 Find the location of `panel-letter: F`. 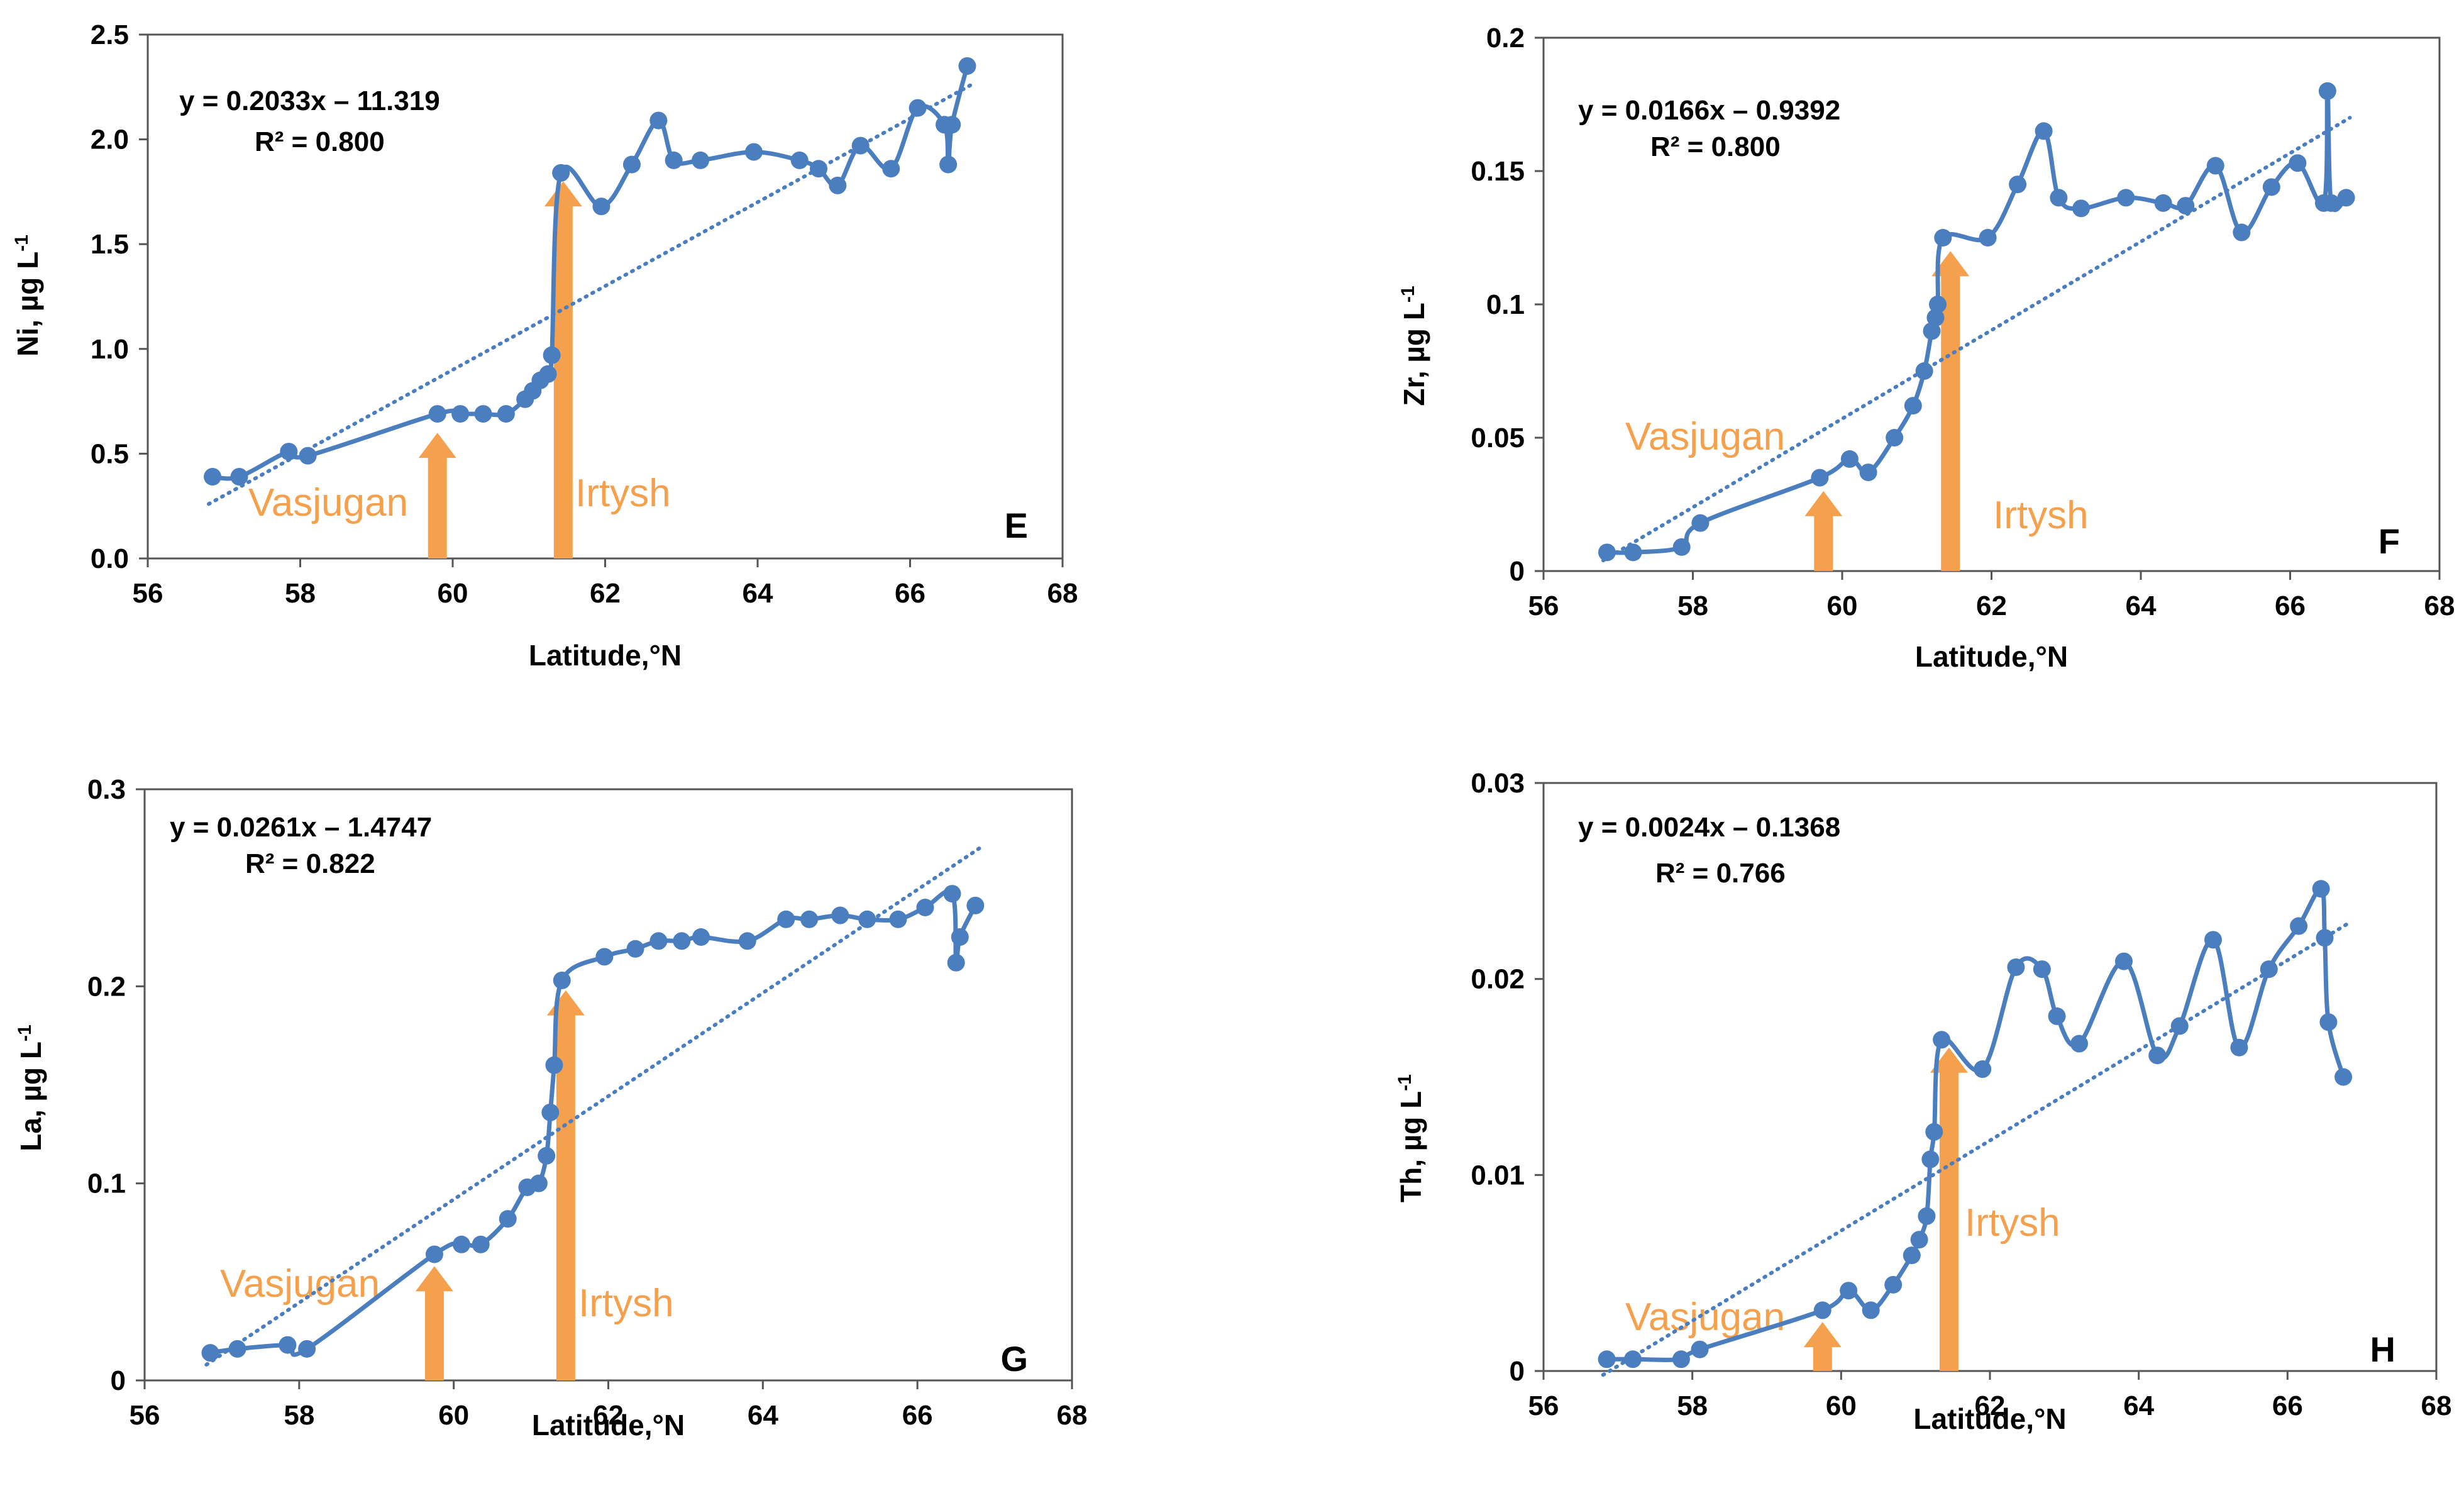

panel-letter: F is located at coordinates (2389, 541).